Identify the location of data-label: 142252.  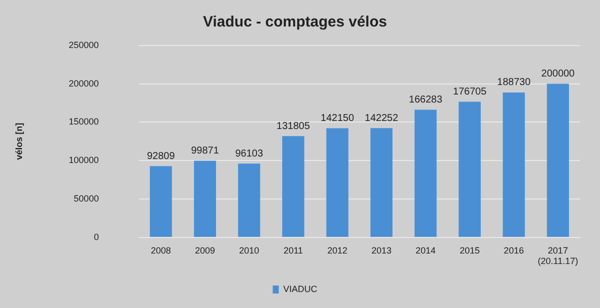
(381, 118).